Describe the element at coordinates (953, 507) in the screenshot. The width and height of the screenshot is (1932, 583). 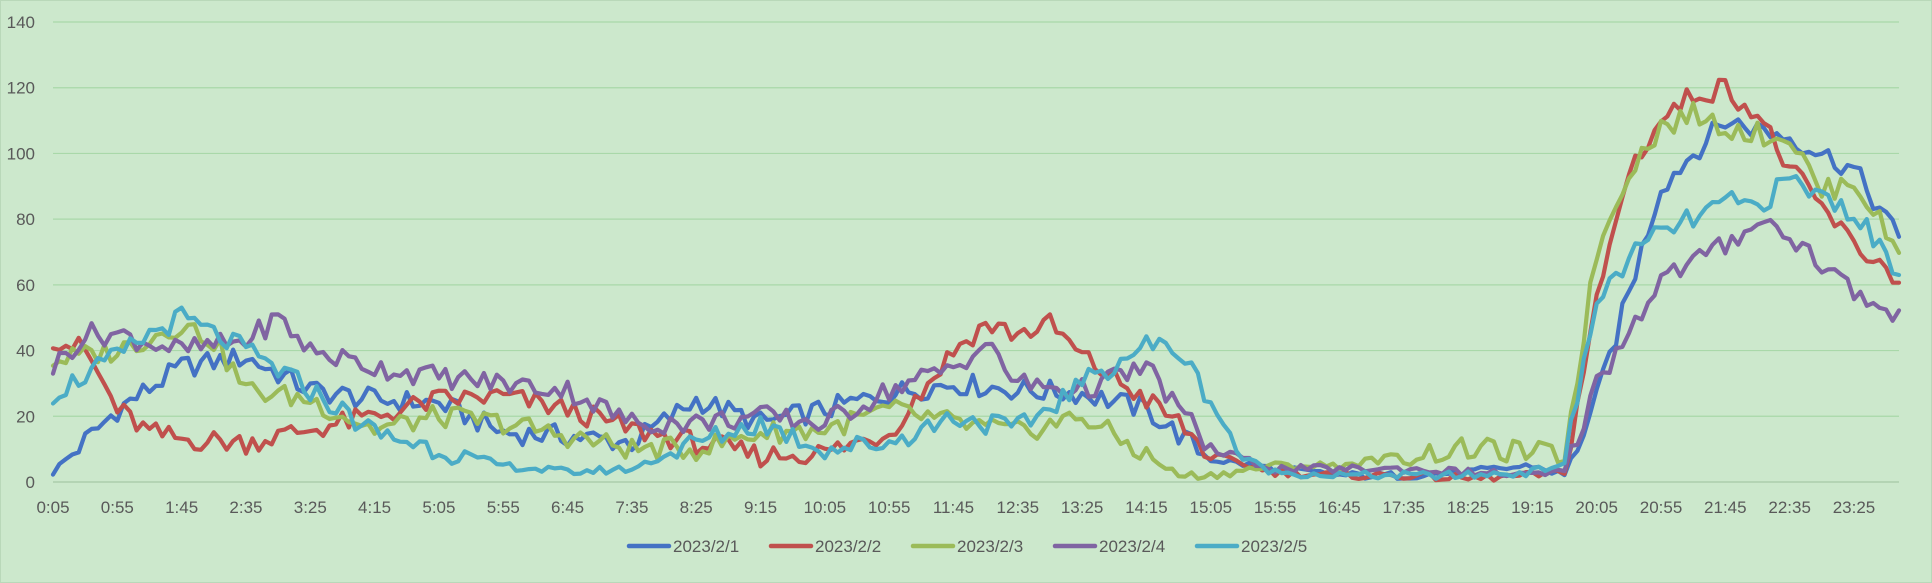
I see `x-tick-label: 11:45` at that location.